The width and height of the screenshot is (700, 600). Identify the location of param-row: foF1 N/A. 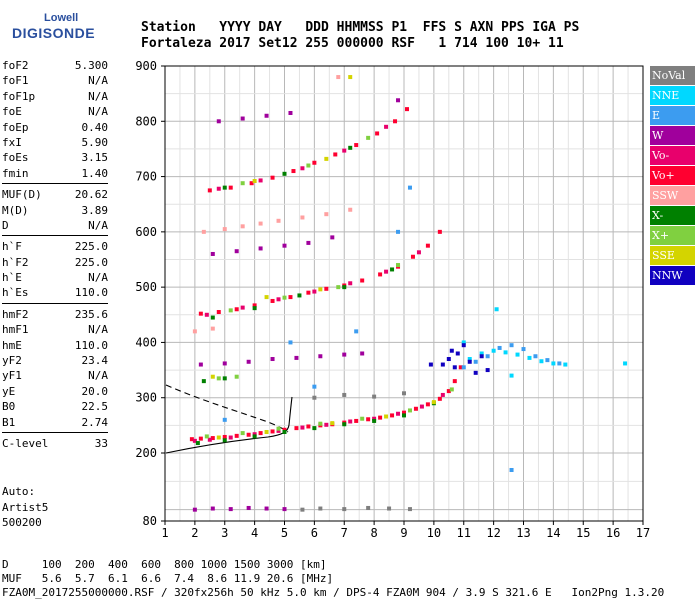
(55, 80).